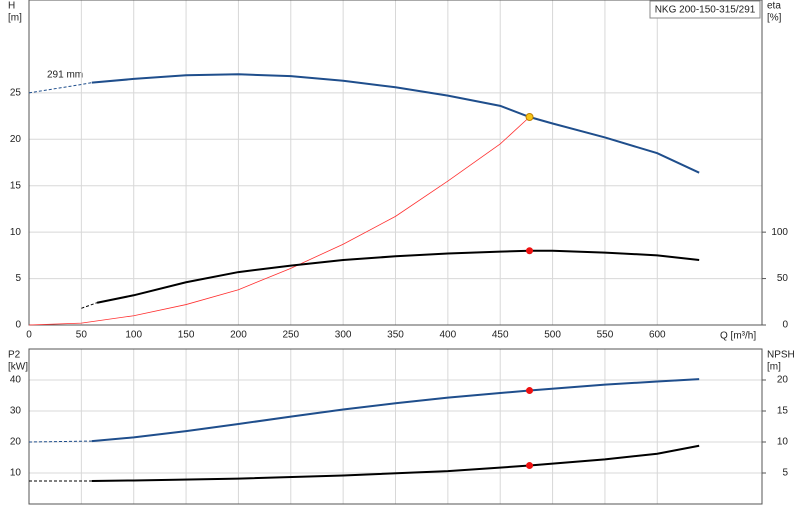 Image resolution: width=800 pixels, height=520 pixels. What do you see at coordinates (774, 6) in the screenshot?
I see `y2-axis-label: eta` at bounding box center [774, 6].